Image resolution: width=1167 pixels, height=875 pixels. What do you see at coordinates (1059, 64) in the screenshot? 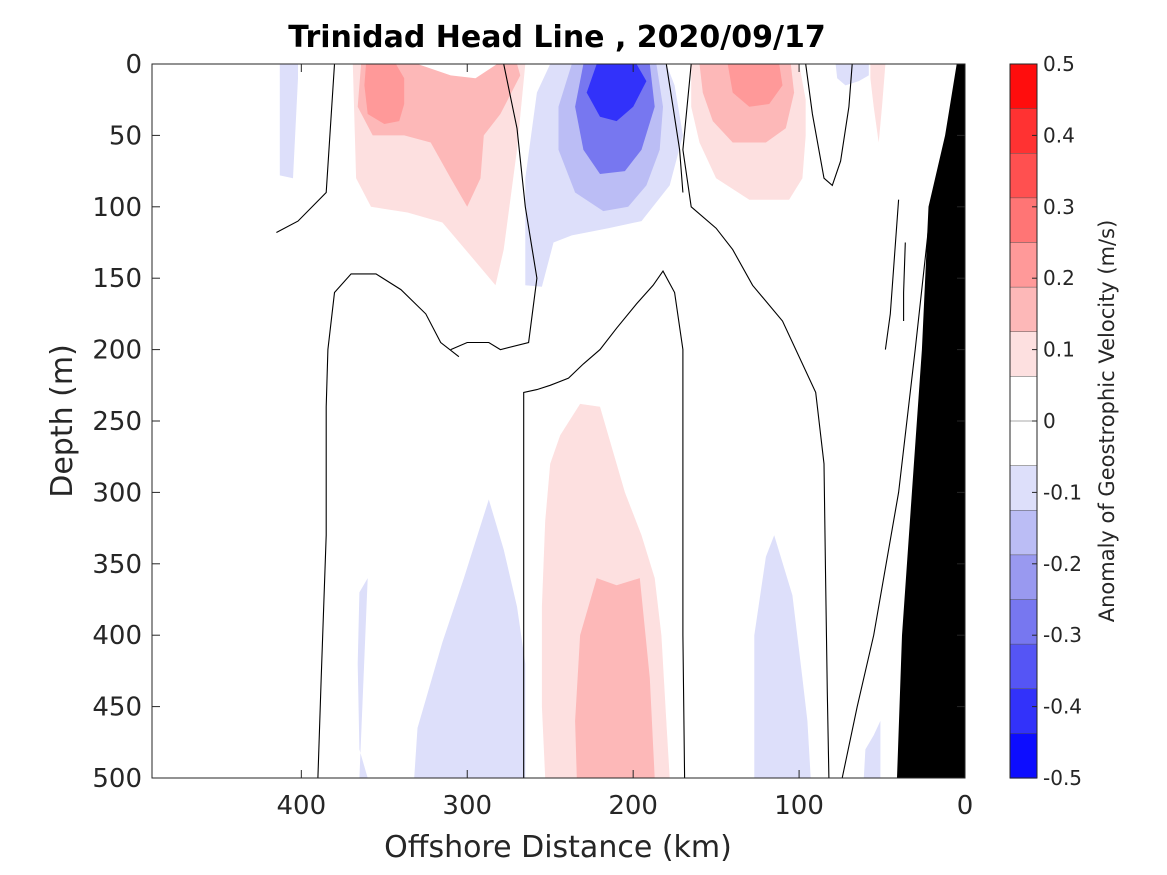
I see `colorbar-tick-label: 0.5` at bounding box center [1059, 64].